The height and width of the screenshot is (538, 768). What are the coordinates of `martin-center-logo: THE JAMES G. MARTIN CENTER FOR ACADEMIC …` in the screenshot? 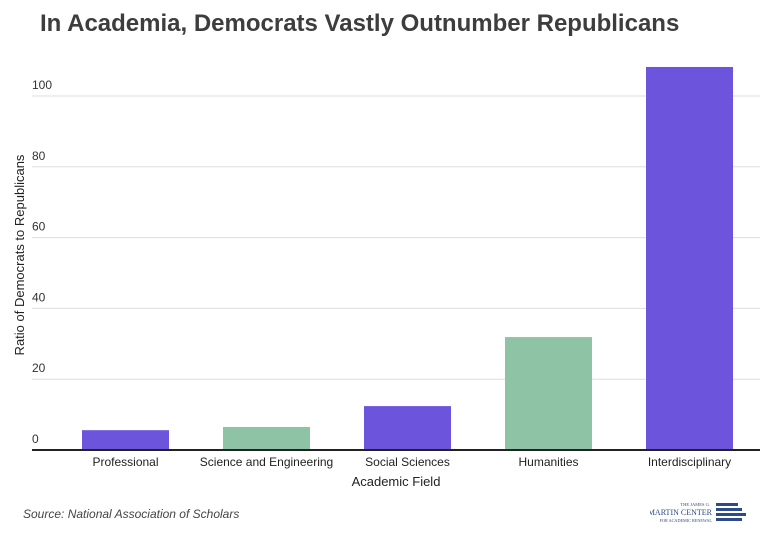 It's located at (698, 512).